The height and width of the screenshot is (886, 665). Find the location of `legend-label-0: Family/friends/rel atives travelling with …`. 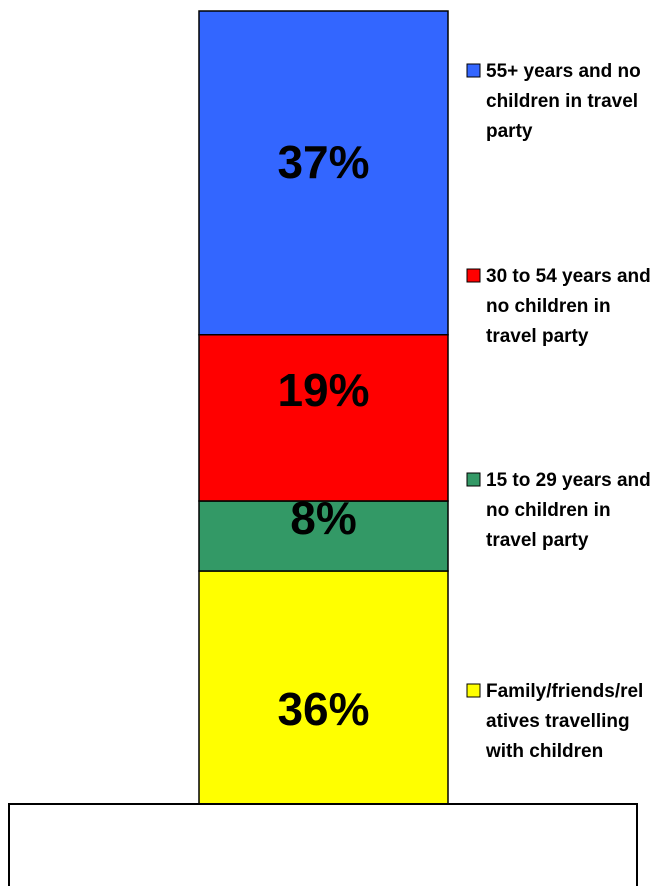

legend-label-0: Family/friends/rel atives travelling with … is located at coordinates (564, 721).